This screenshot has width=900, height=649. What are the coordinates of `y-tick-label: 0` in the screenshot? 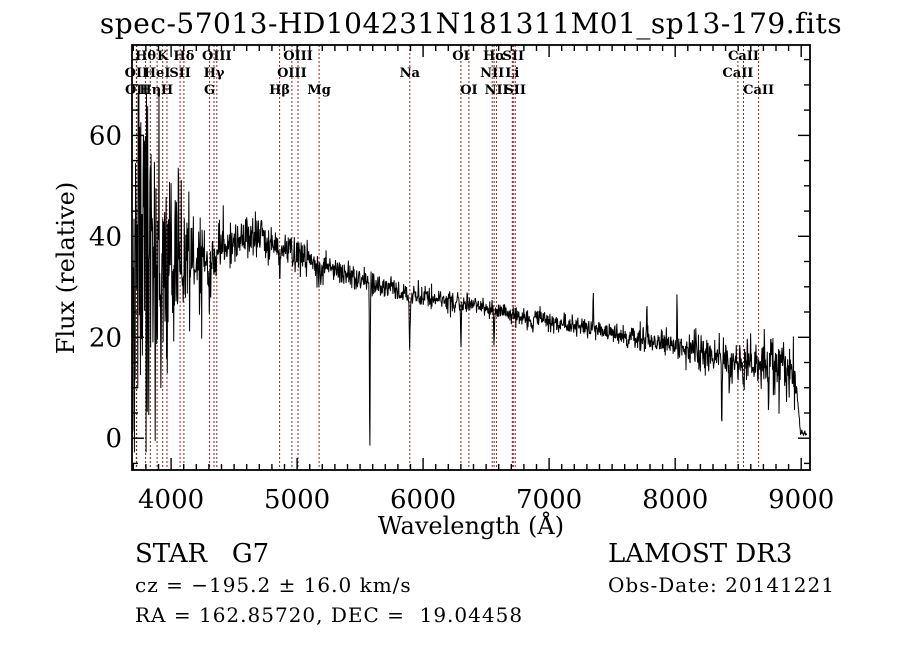 It's located at (113, 439).